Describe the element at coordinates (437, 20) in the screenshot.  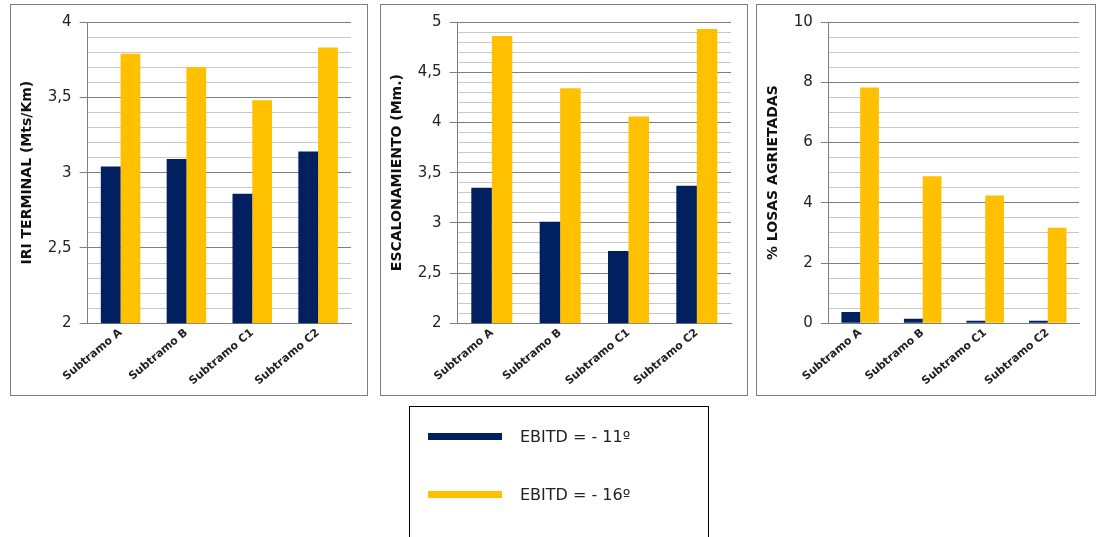
I see `y-tick-label: 5` at that location.